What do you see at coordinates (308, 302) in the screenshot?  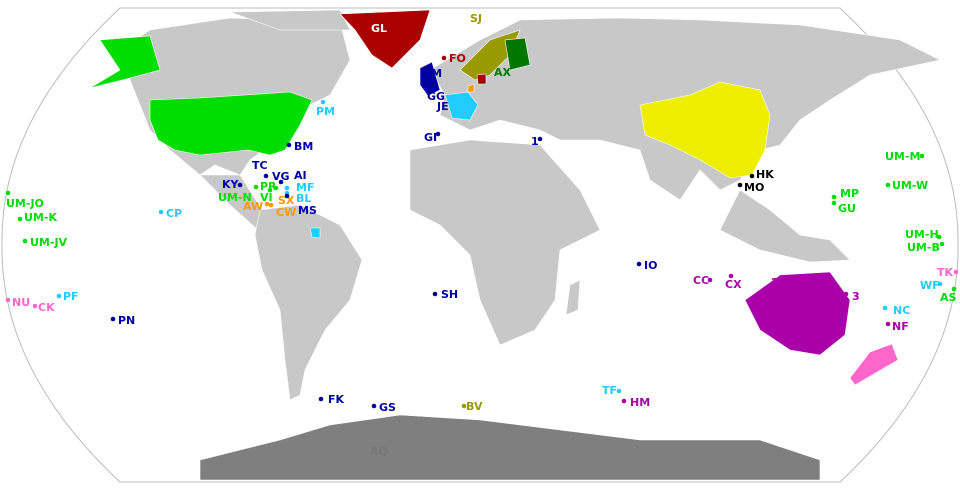 I see `south-america` at bounding box center [308, 302].